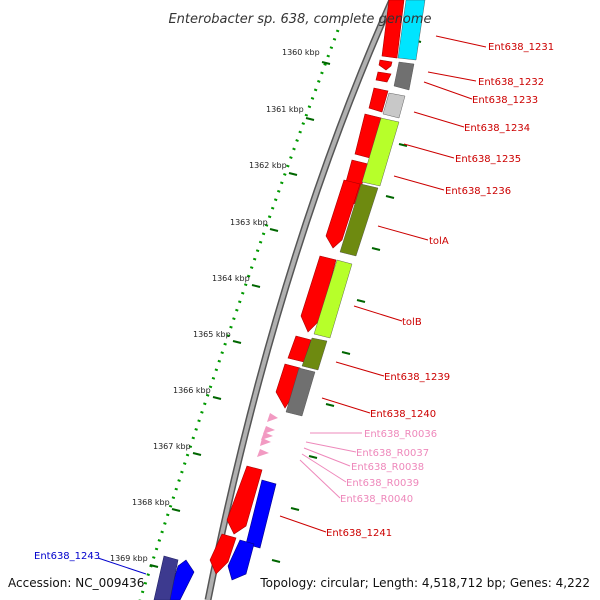  I want to click on gene-label: Ent638_1236, so click(478, 191).